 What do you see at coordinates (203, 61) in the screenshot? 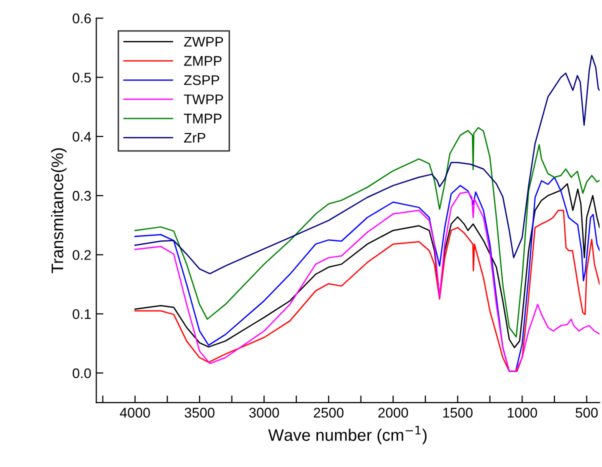
I see `legend-label: ZMPP` at bounding box center [203, 61].